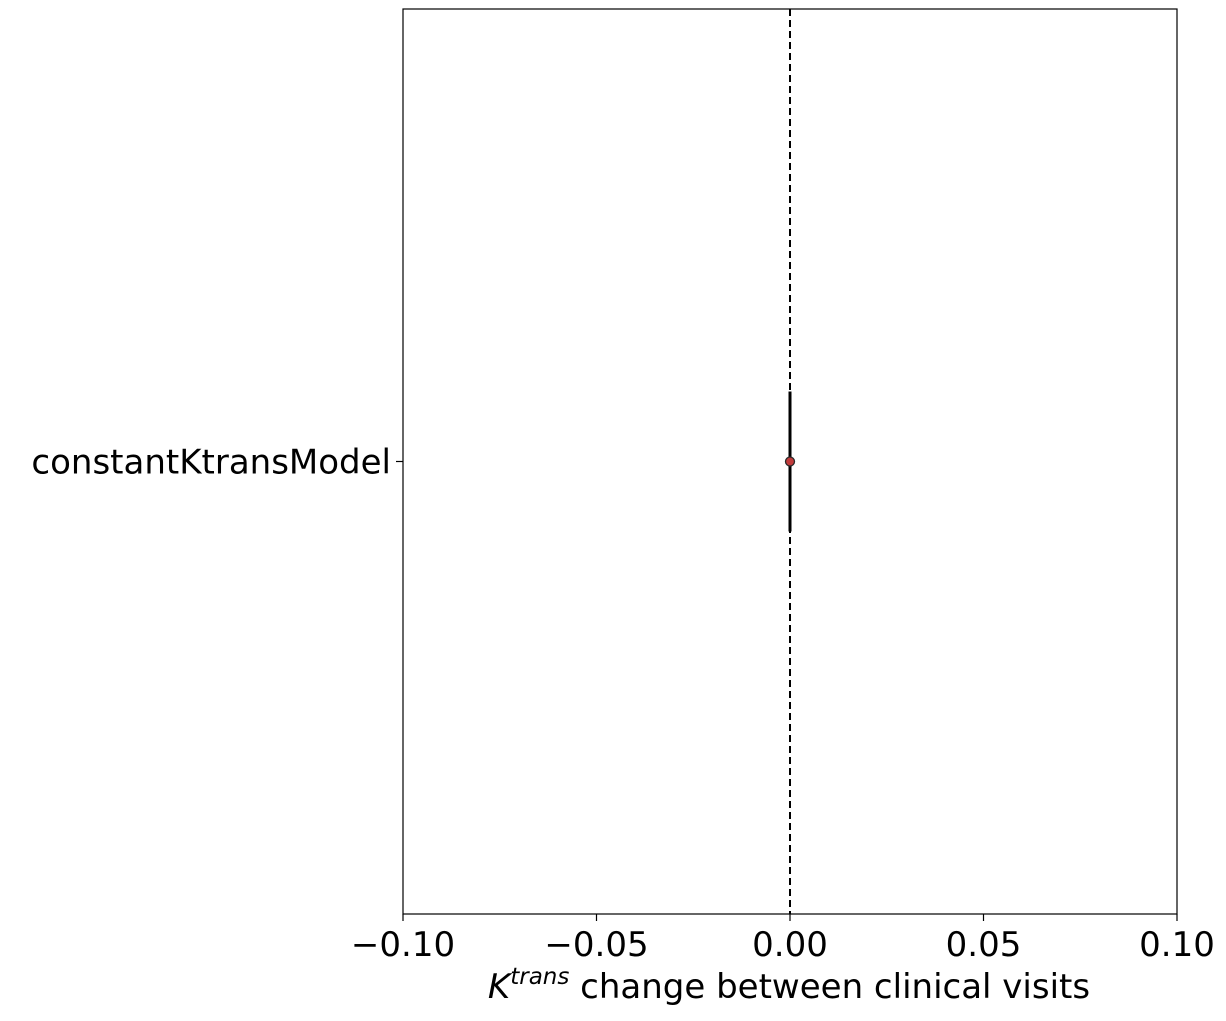 This screenshot has width=1226, height=1021. I want to click on x-axis-label-rest: change between clinical visits, so click(829, 987).